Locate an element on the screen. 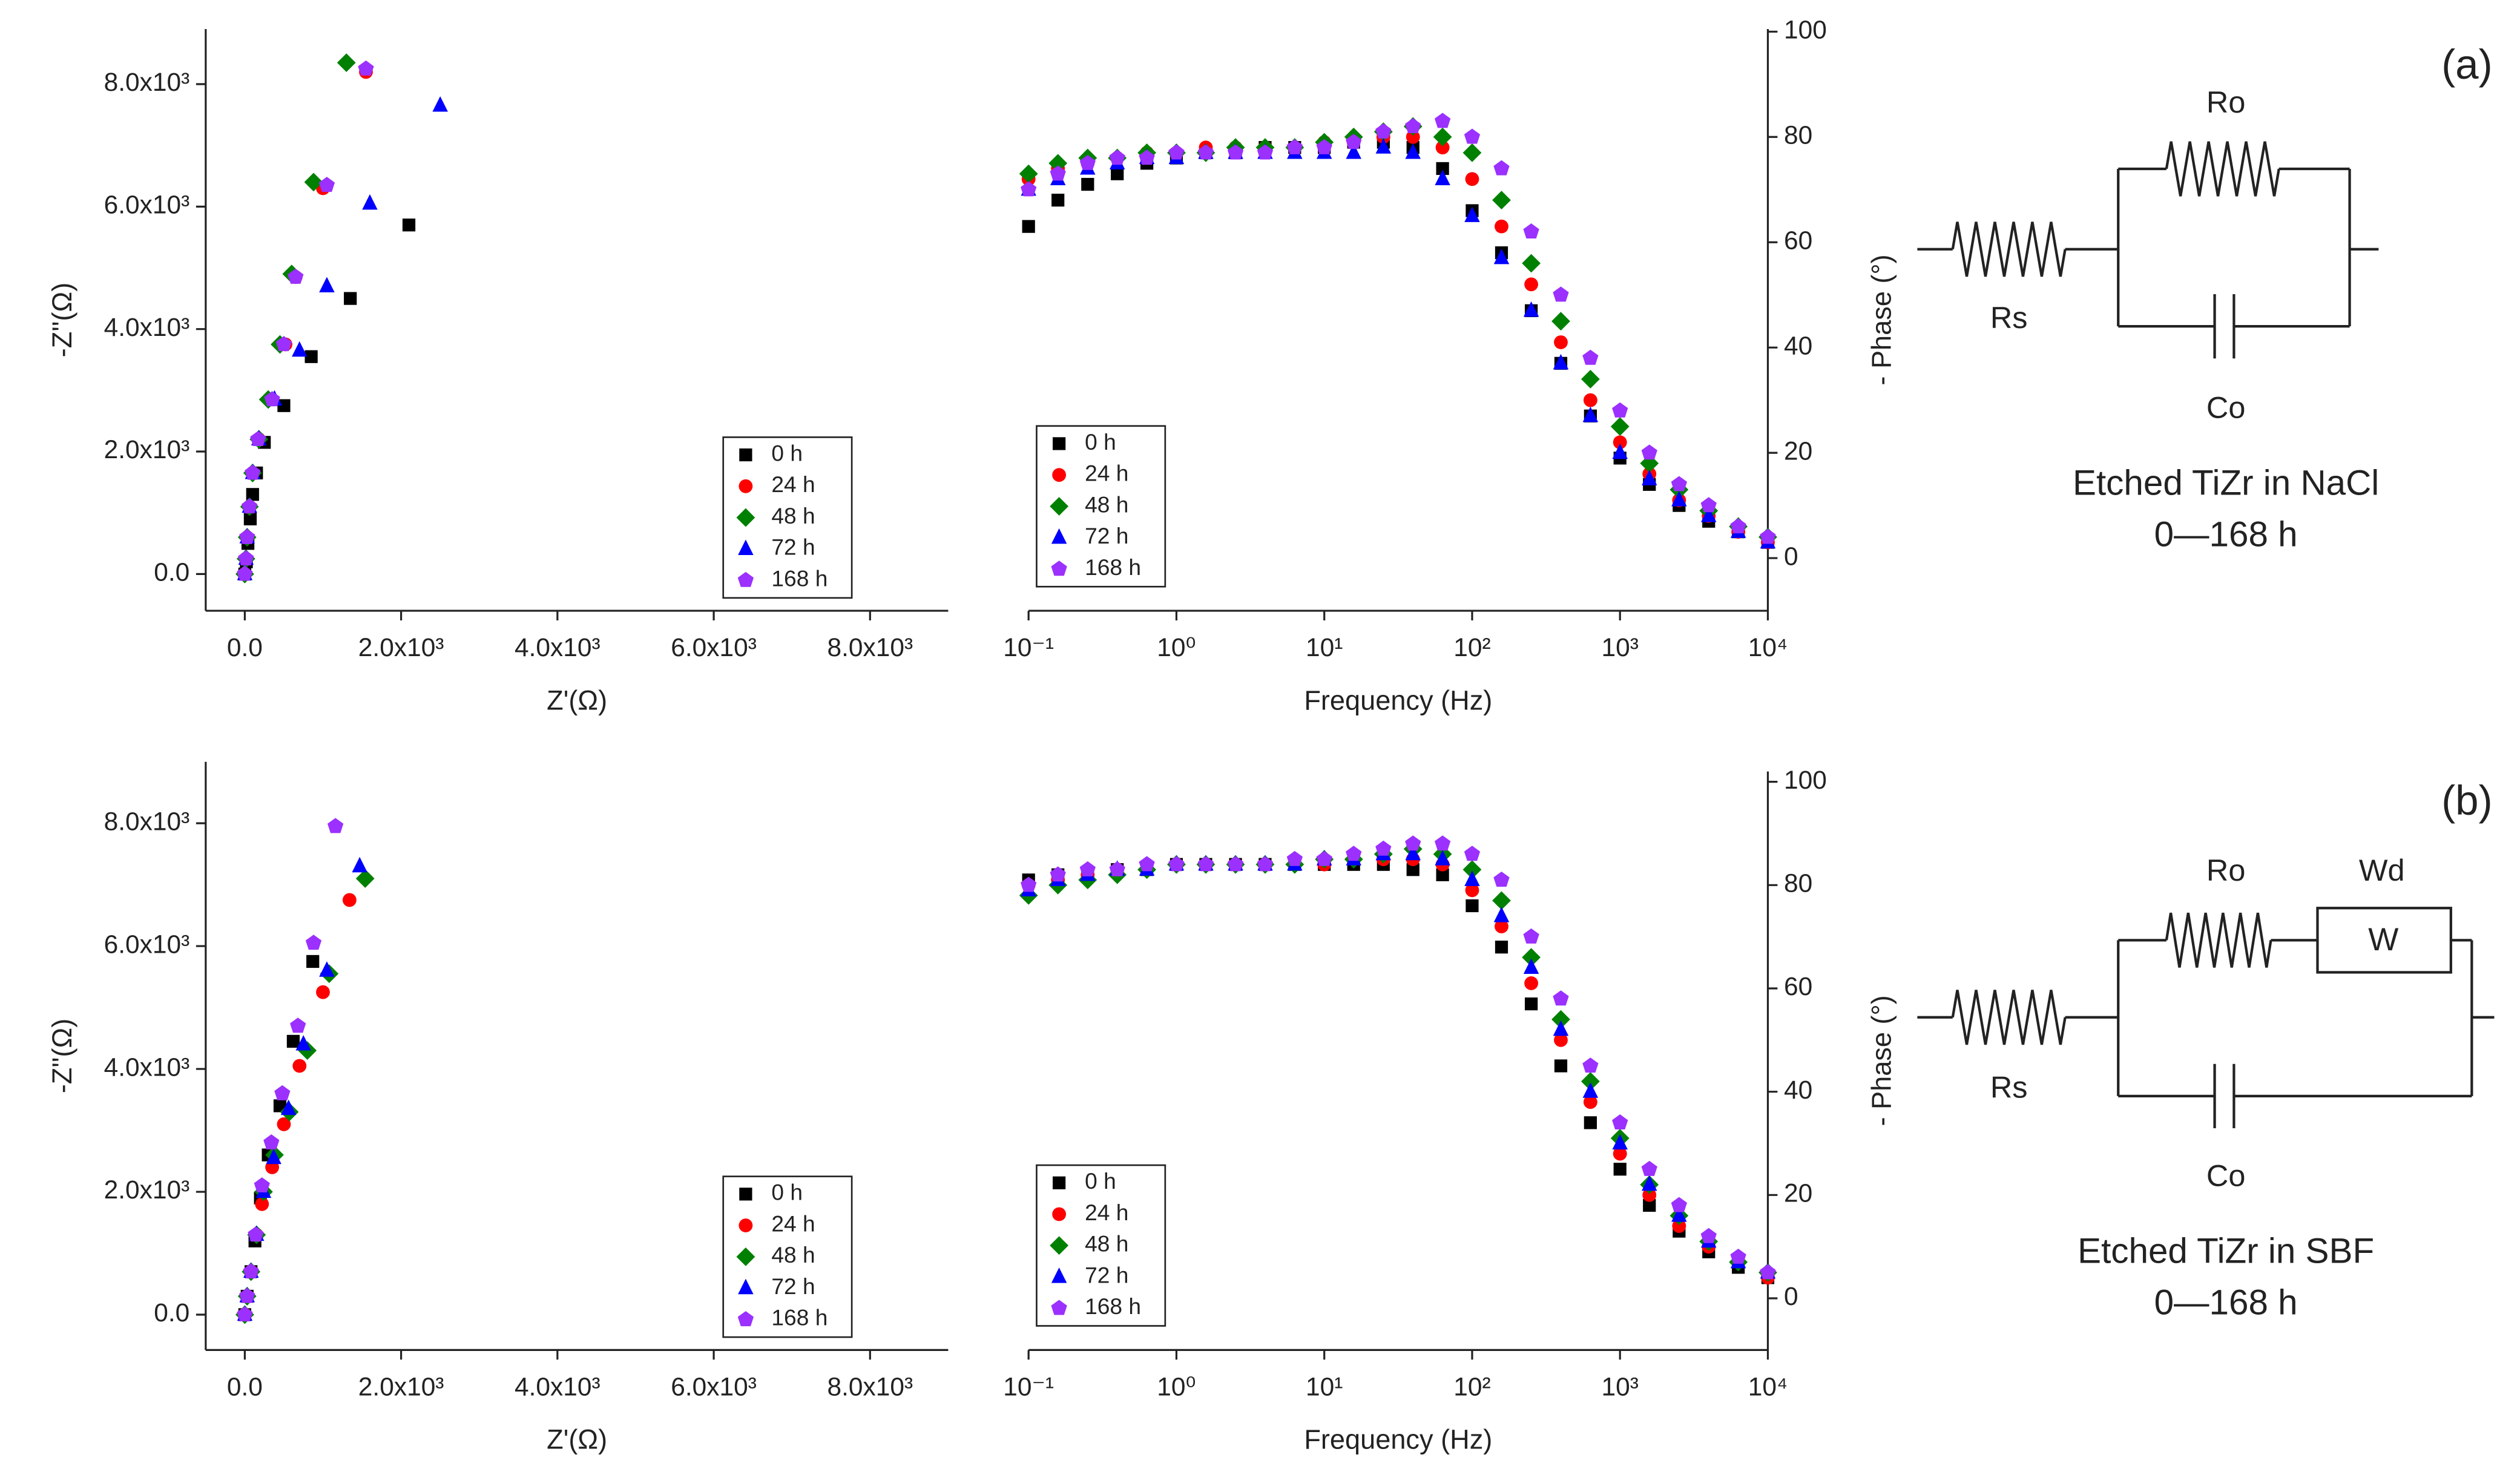 This screenshot has height=1469, width=2520. x-tick-label: 10⁻¹ is located at coordinates (1028, 1386).